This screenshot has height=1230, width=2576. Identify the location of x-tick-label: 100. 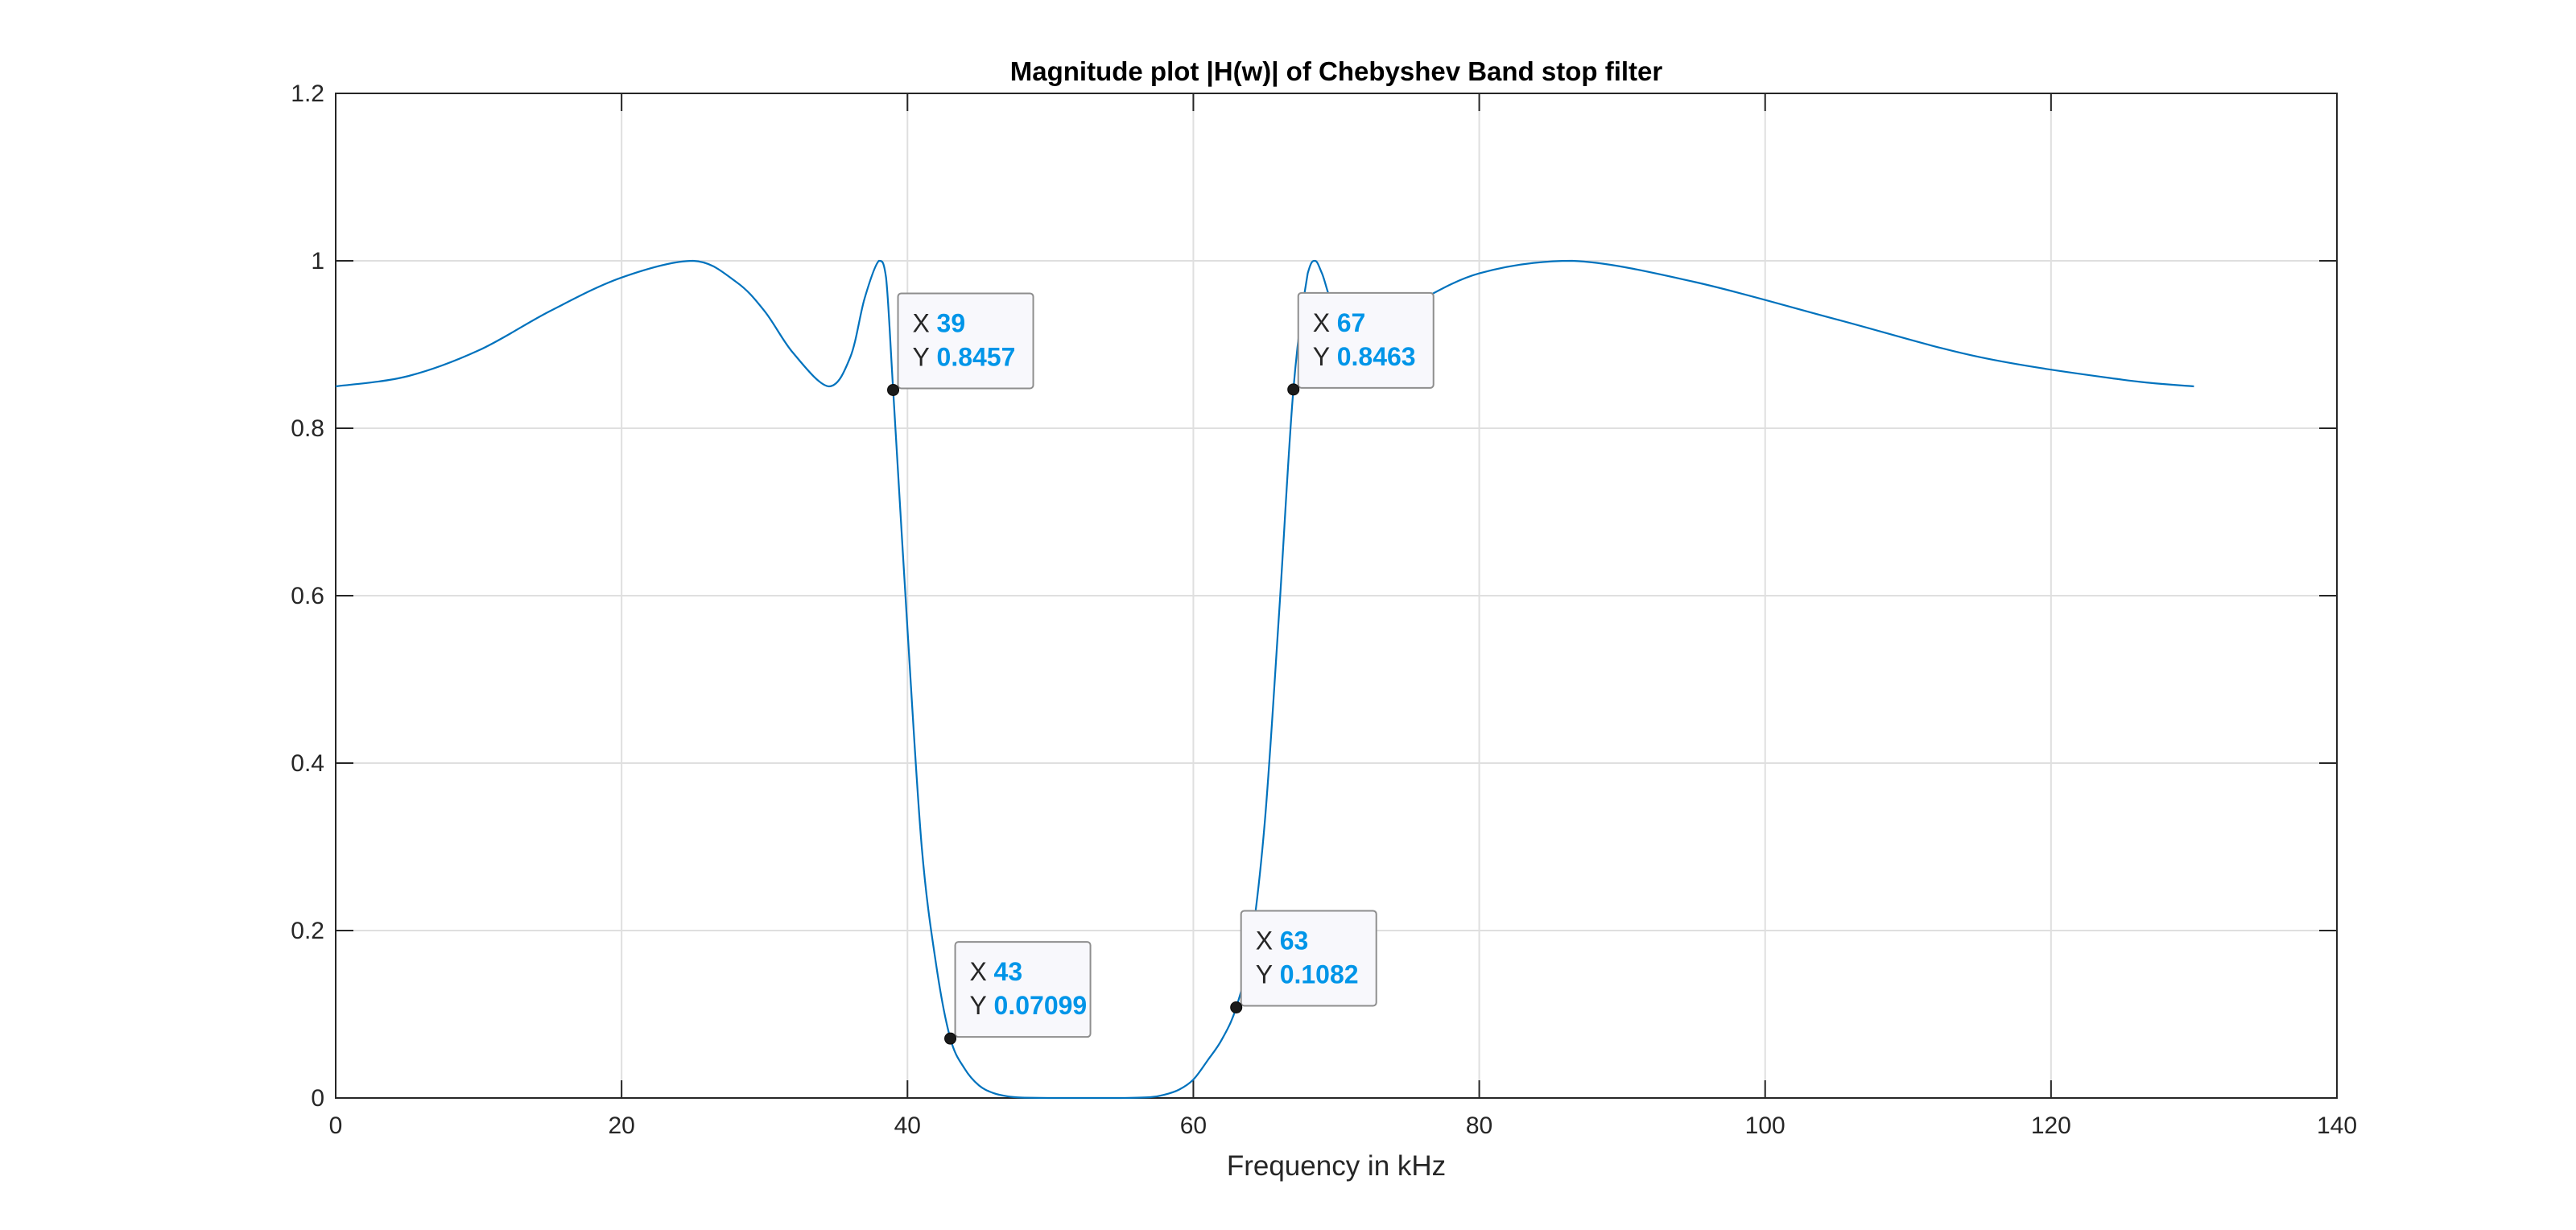
(1765, 1125).